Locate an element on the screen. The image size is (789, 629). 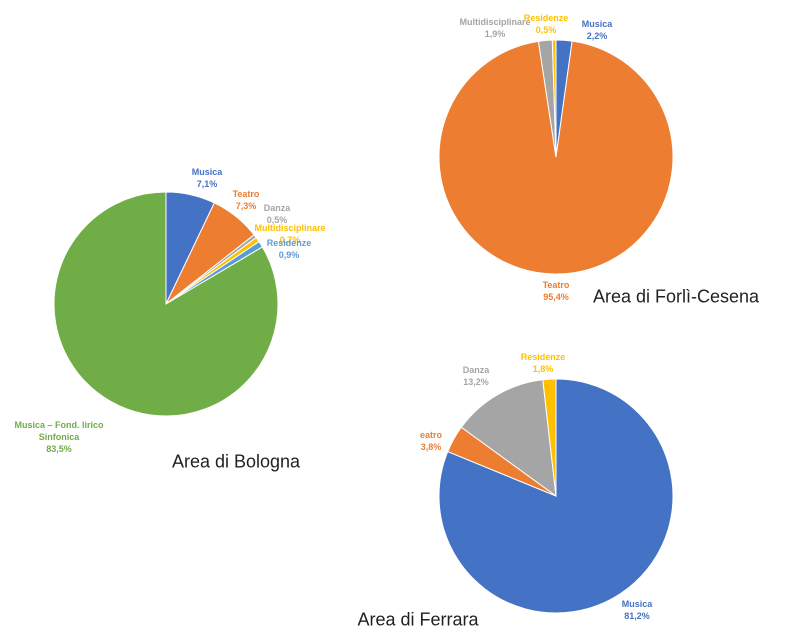
slice-value: 81,2% is located at coordinates (637, 616).